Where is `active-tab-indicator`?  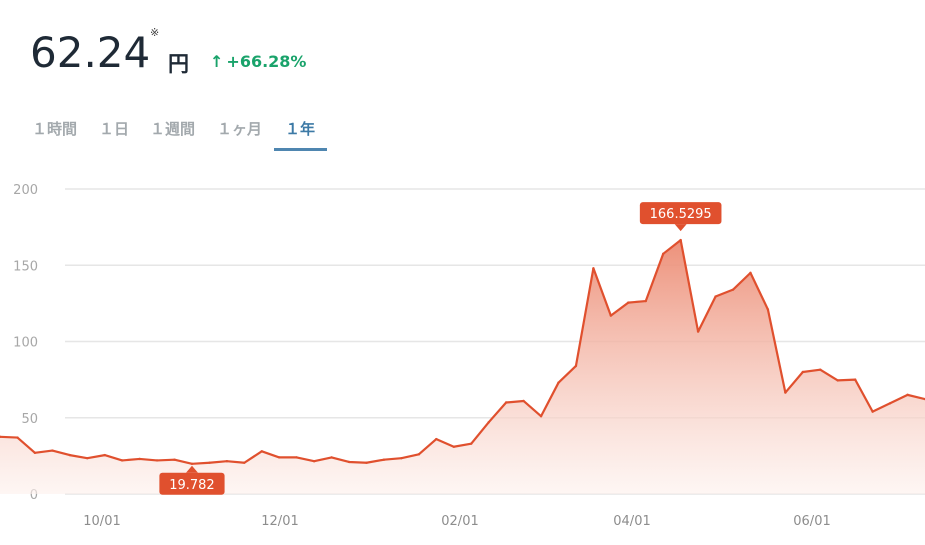 active-tab-indicator is located at coordinates (300, 149).